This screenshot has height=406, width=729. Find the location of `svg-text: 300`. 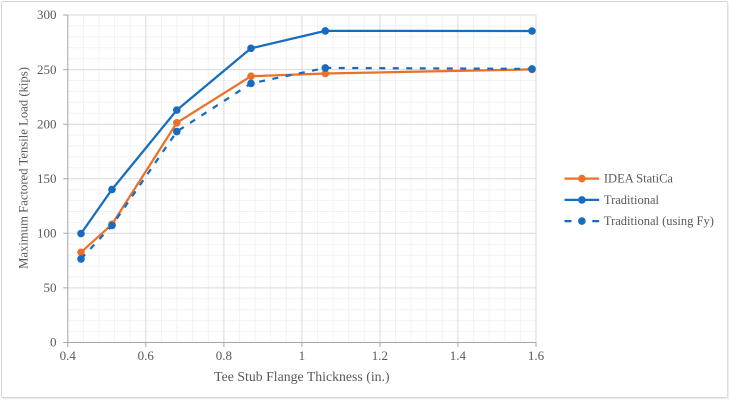

svg-text: 300 is located at coordinates (47, 14).